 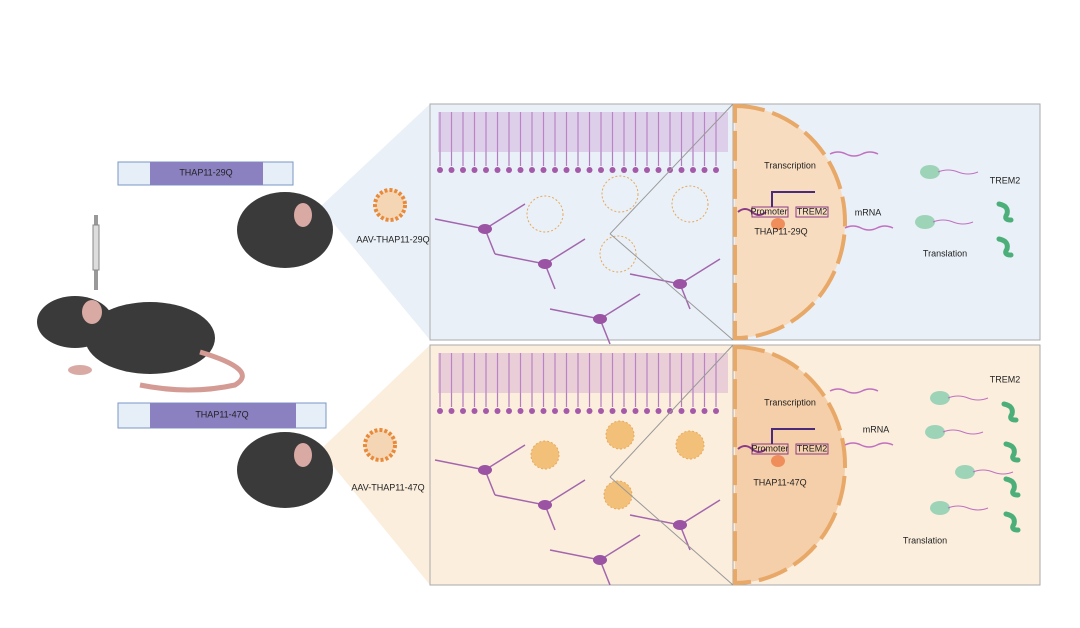 I want to click on promoter-label: Promoter, so click(x=768, y=211).